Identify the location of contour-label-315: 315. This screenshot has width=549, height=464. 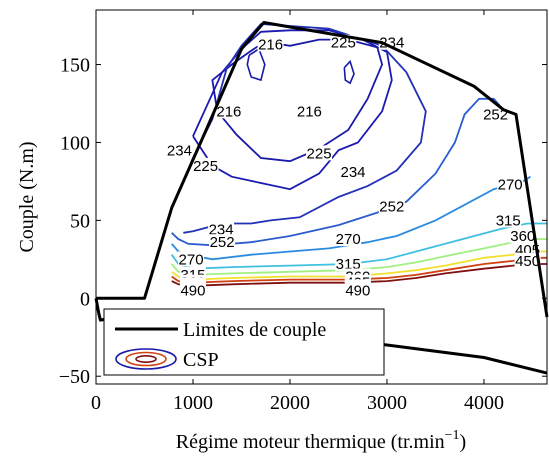
(508, 220).